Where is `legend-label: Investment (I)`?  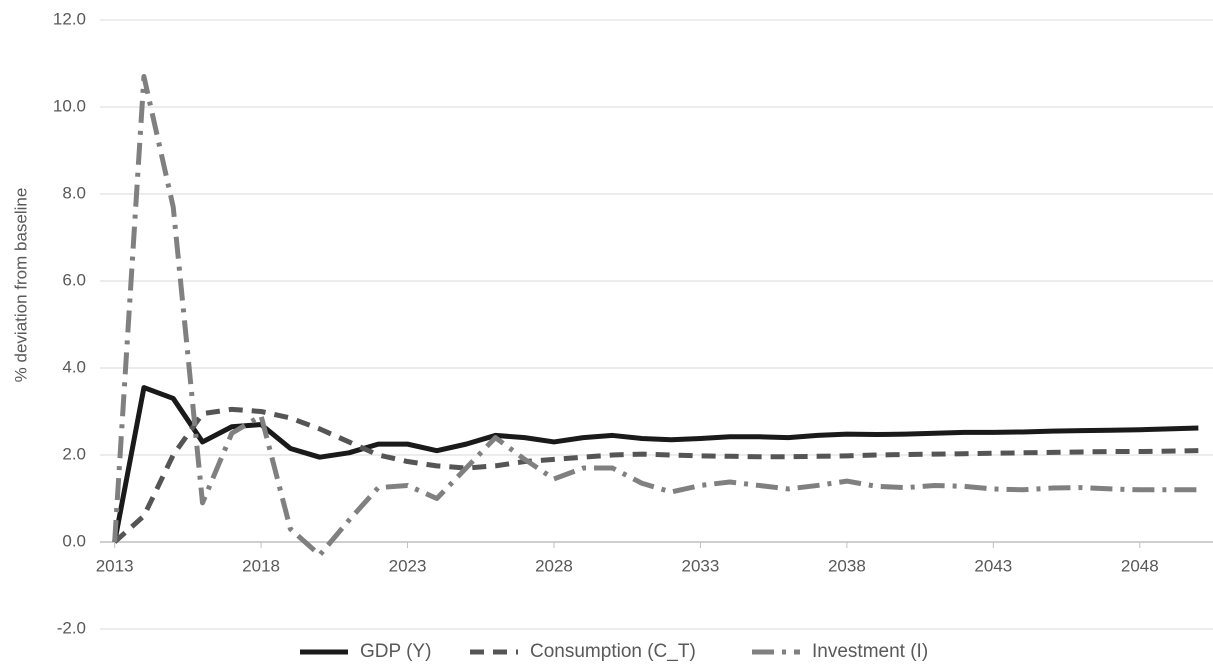 legend-label: Investment (I) is located at coordinates (870, 651).